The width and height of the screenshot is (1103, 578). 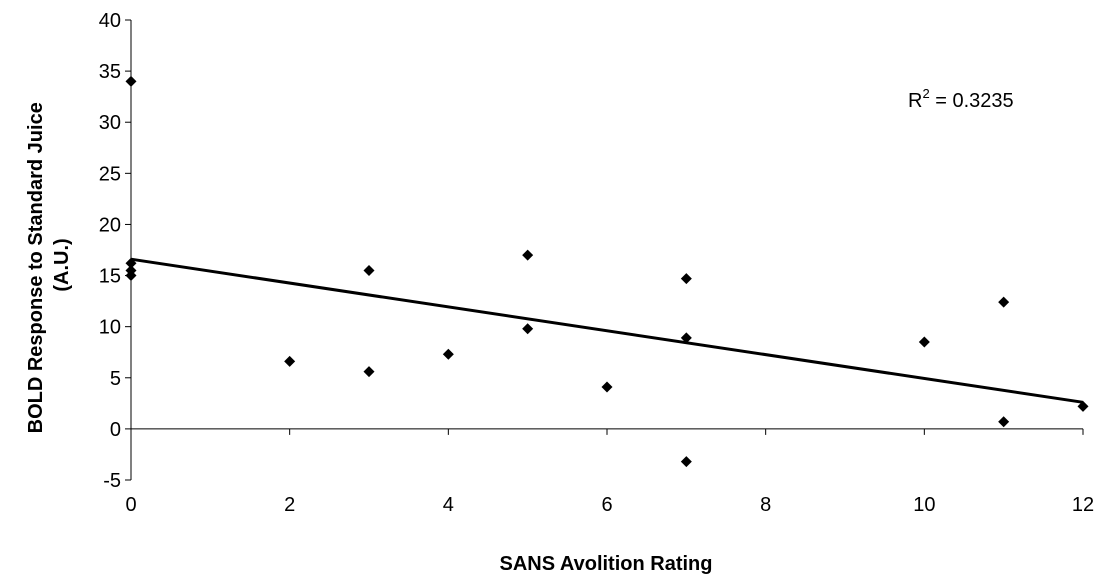 I want to click on r-squared-annotation: R2 = 0.3235, so click(x=961, y=99).